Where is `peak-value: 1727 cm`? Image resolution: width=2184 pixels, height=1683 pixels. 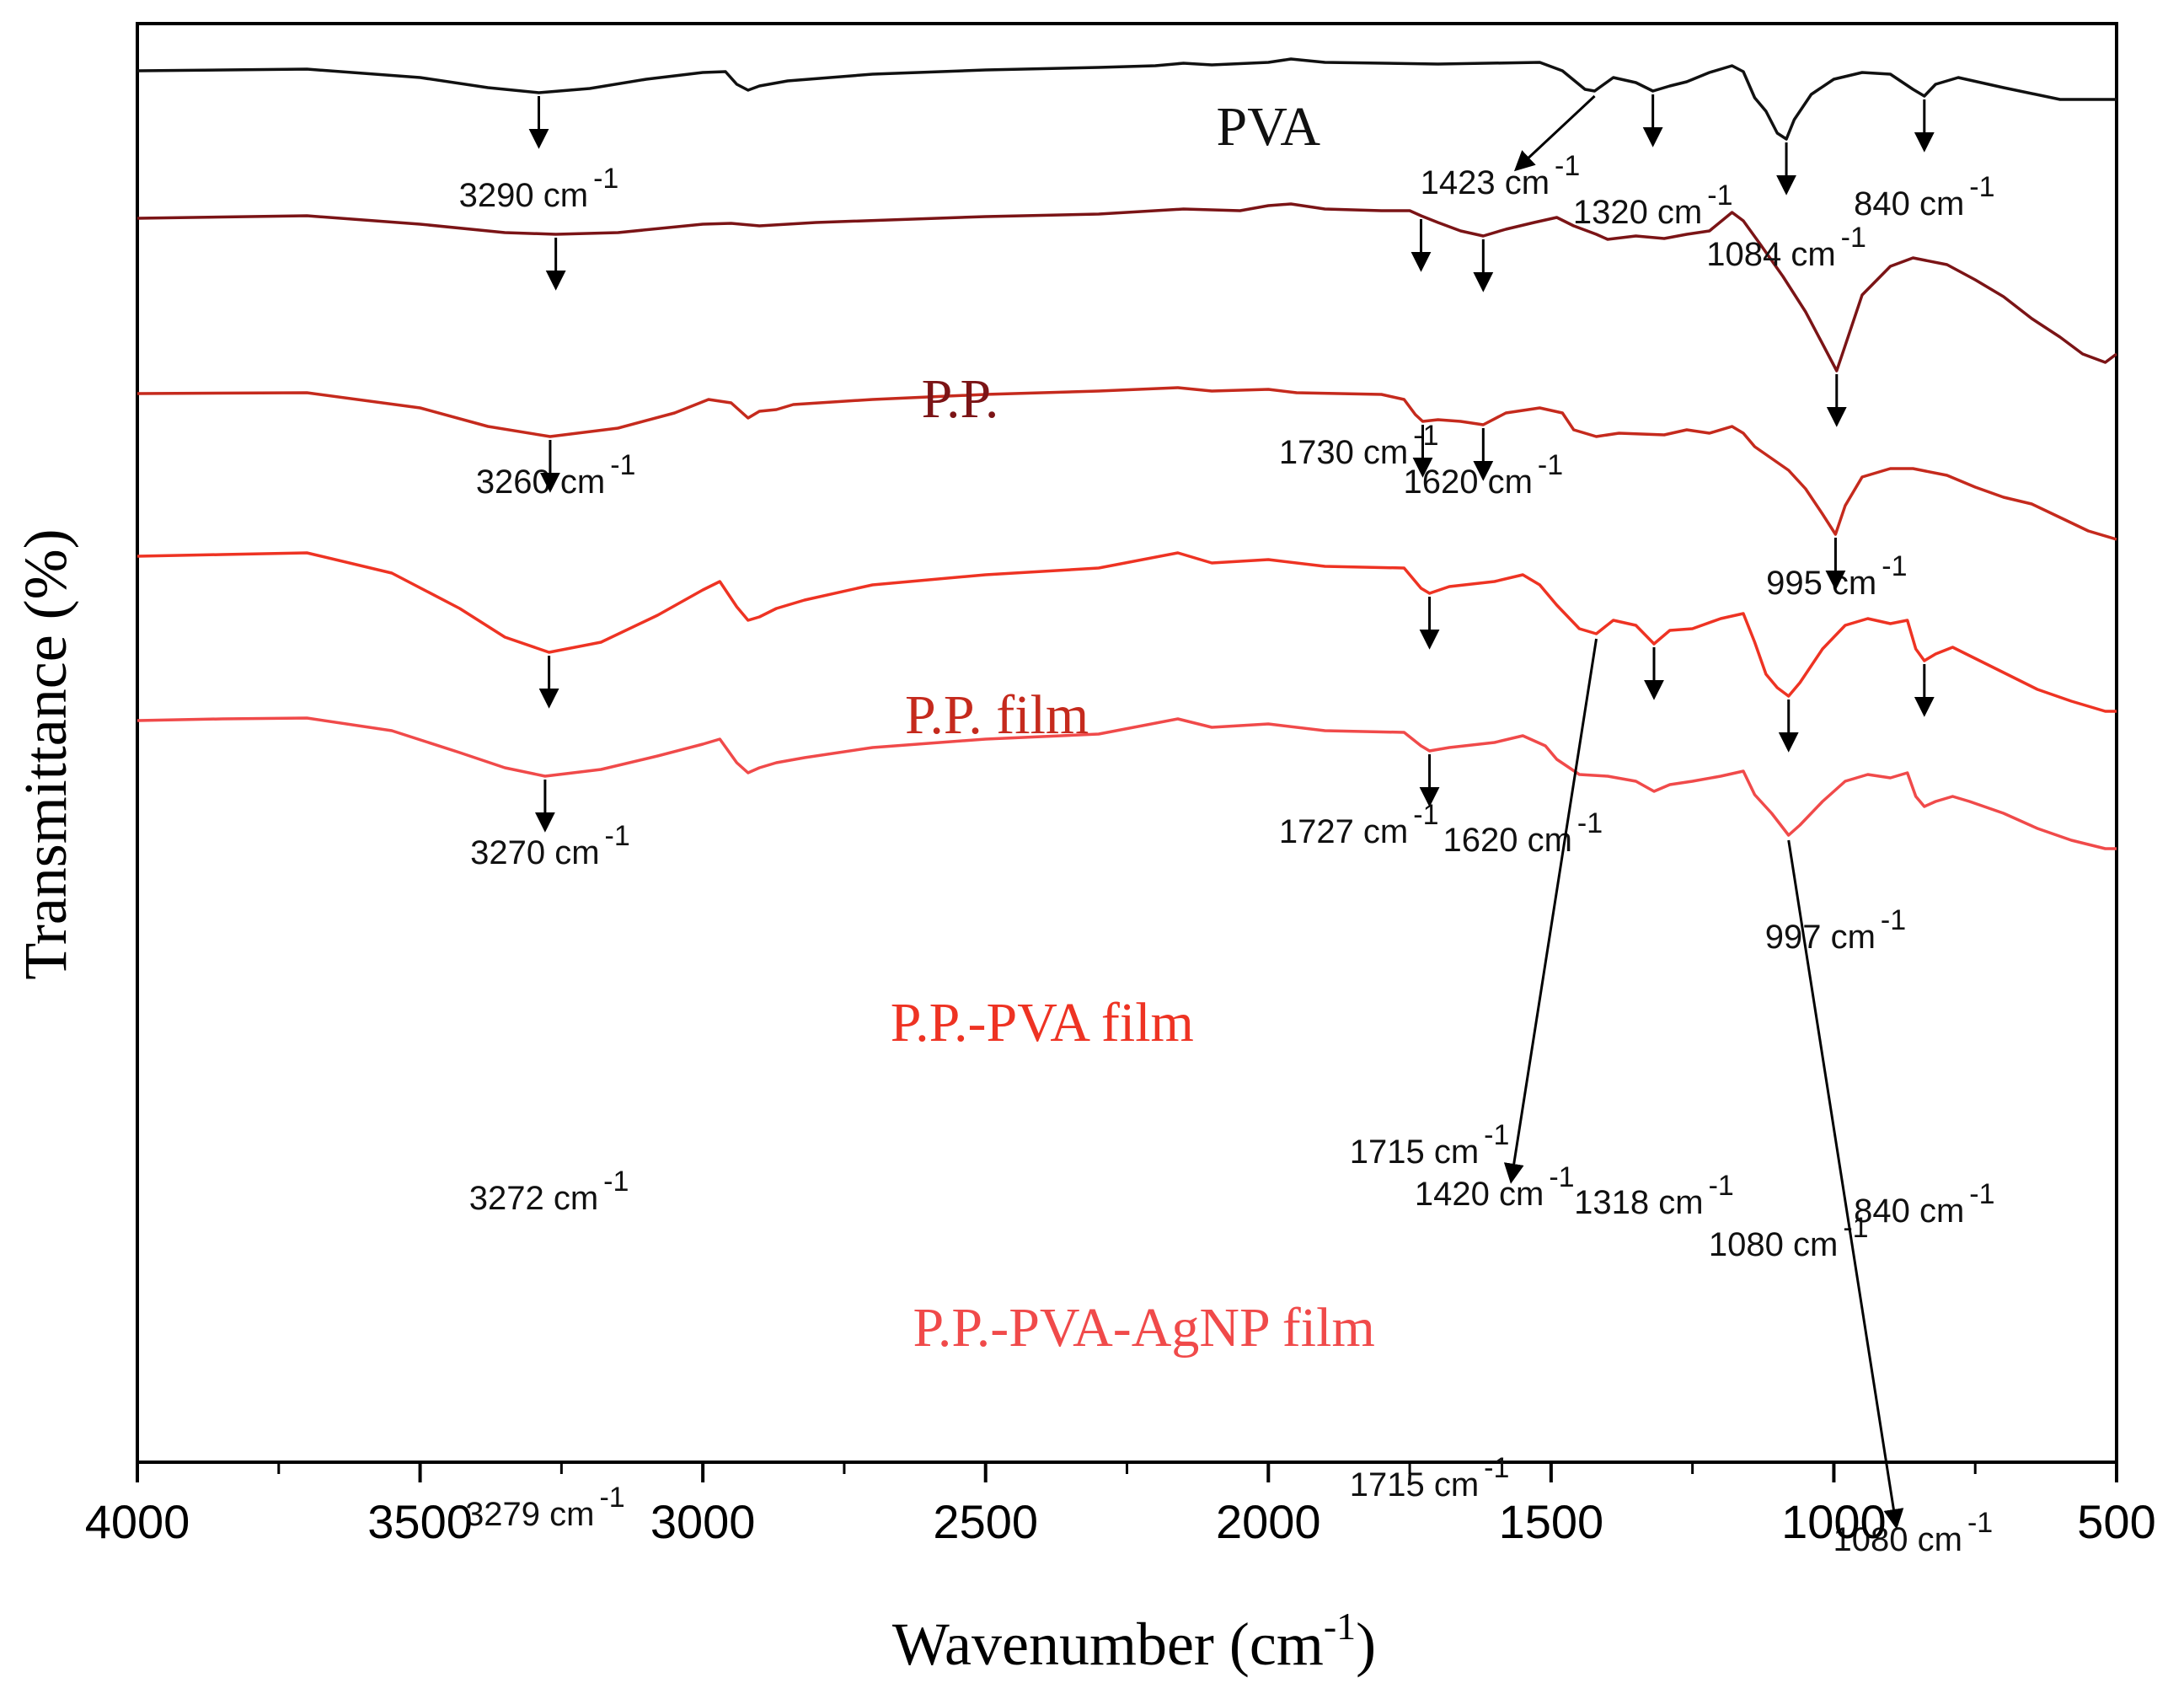 peak-value: 1727 cm is located at coordinates (1343, 832).